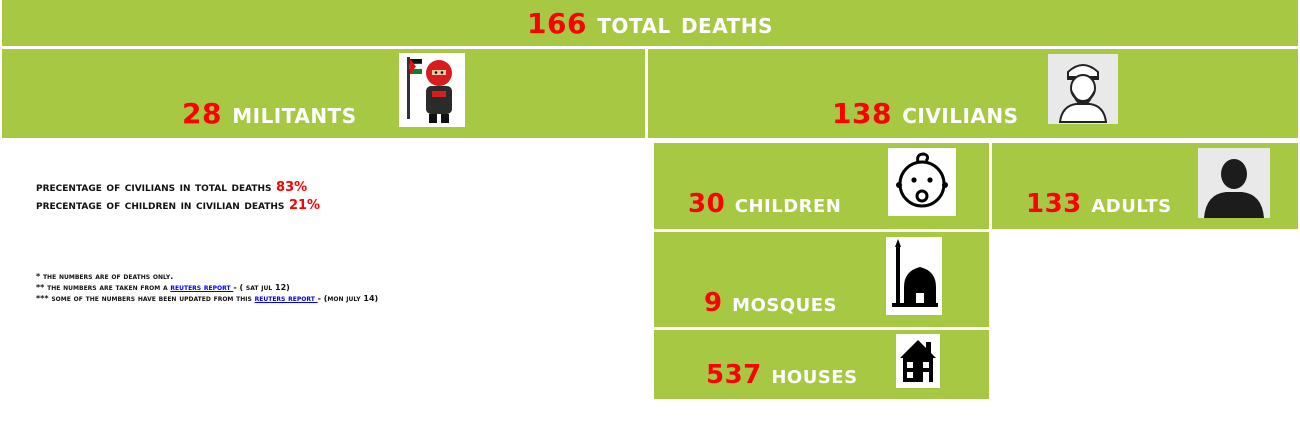 The width and height of the screenshot is (1300, 442). Describe the element at coordinates (105, 276) in the screenshot. I see `note-1: * the numbers are of deaths only.` at that location.